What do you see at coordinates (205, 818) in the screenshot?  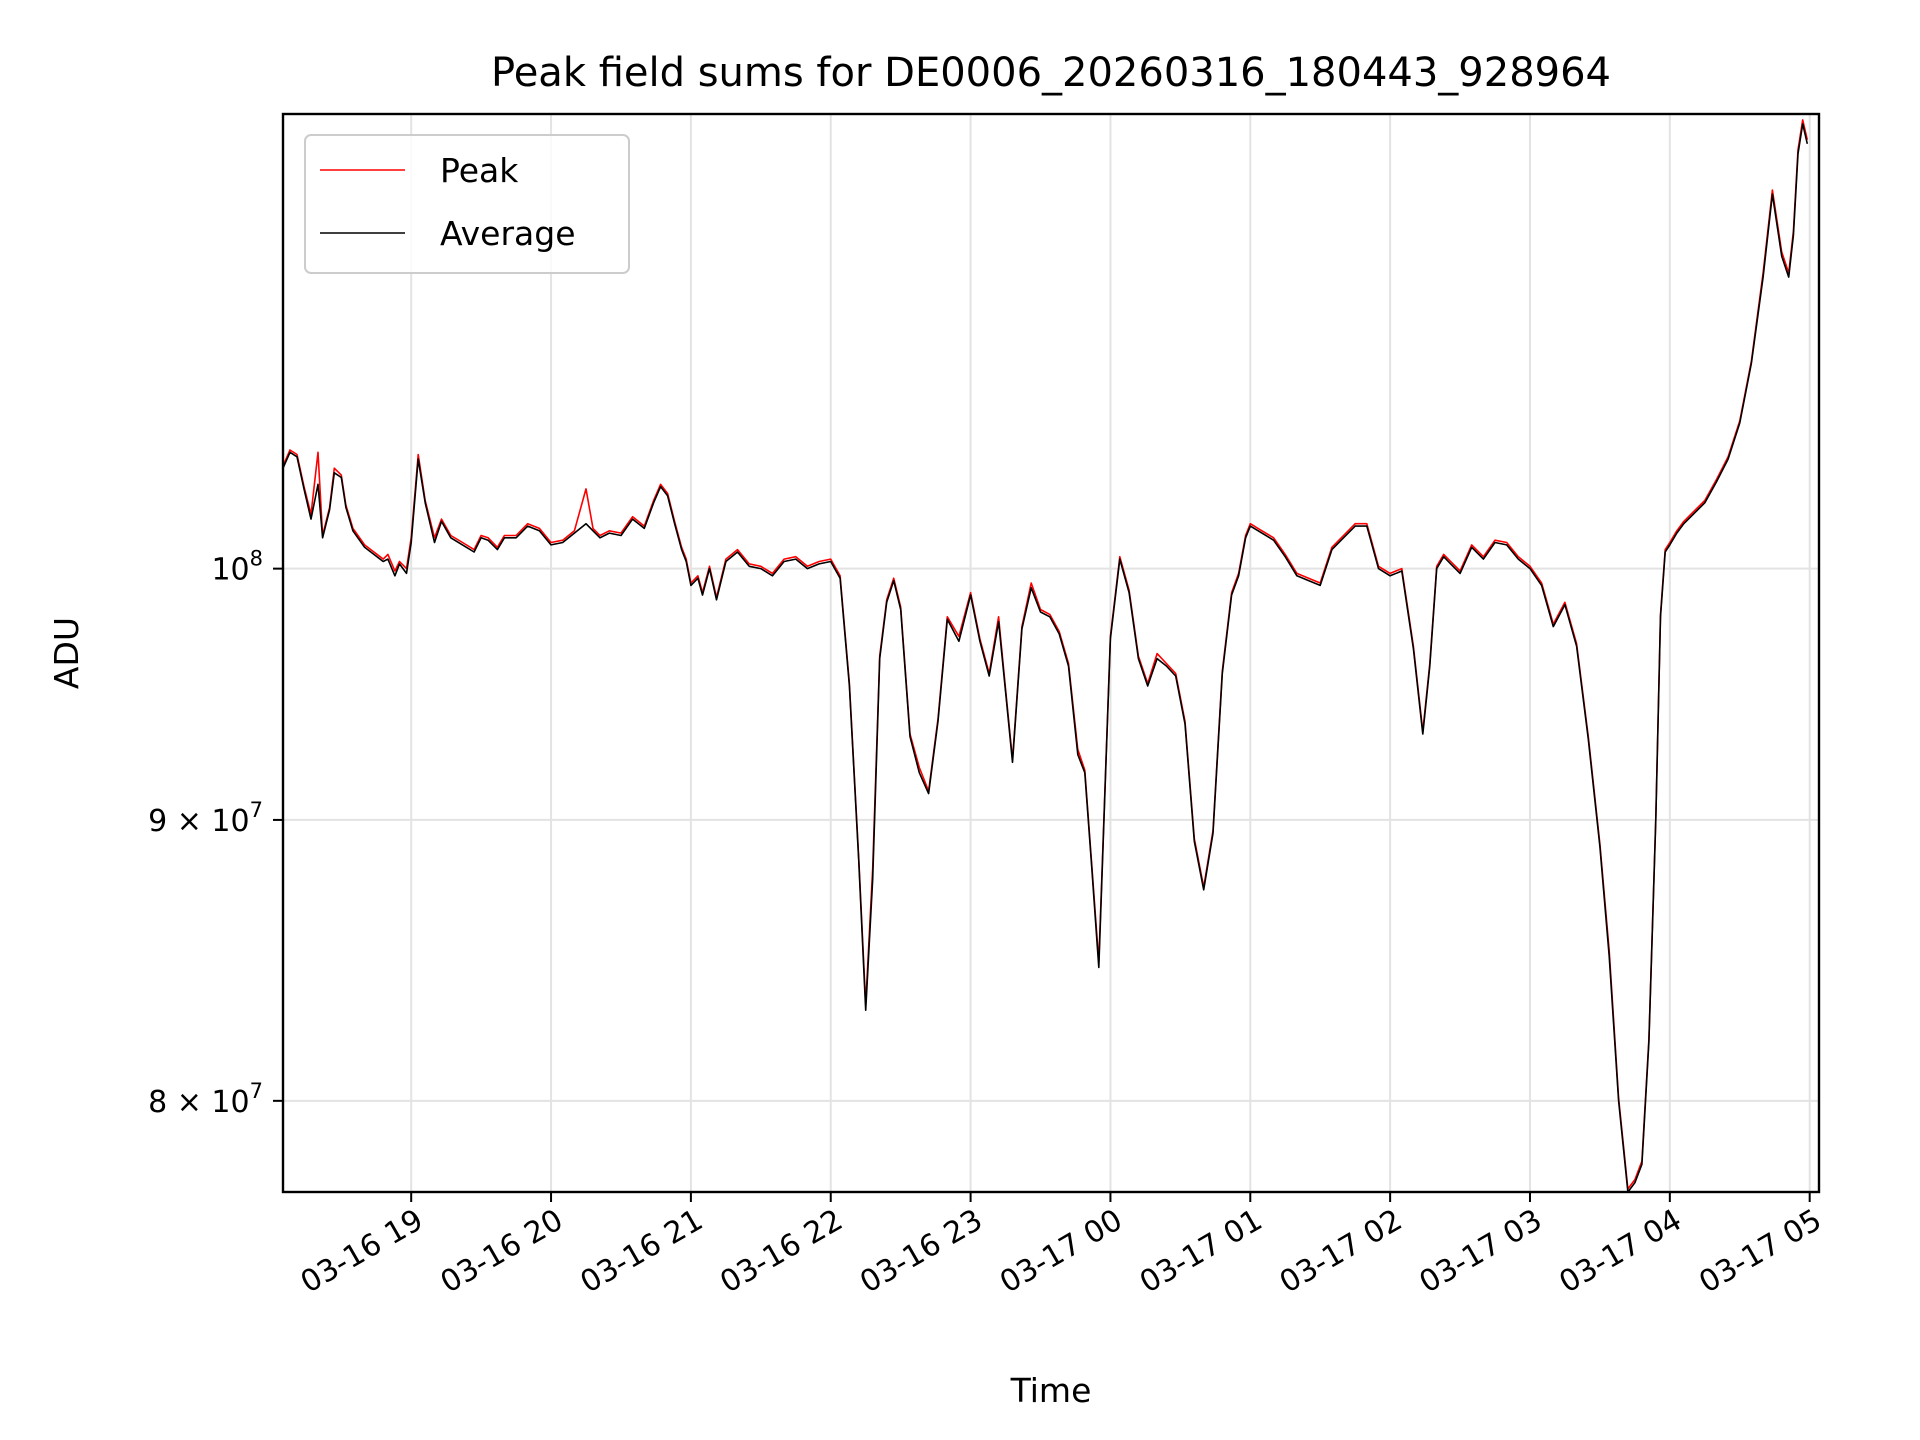 I see `y-tick-label: 9 × 107` at bounding box center [205, 818].